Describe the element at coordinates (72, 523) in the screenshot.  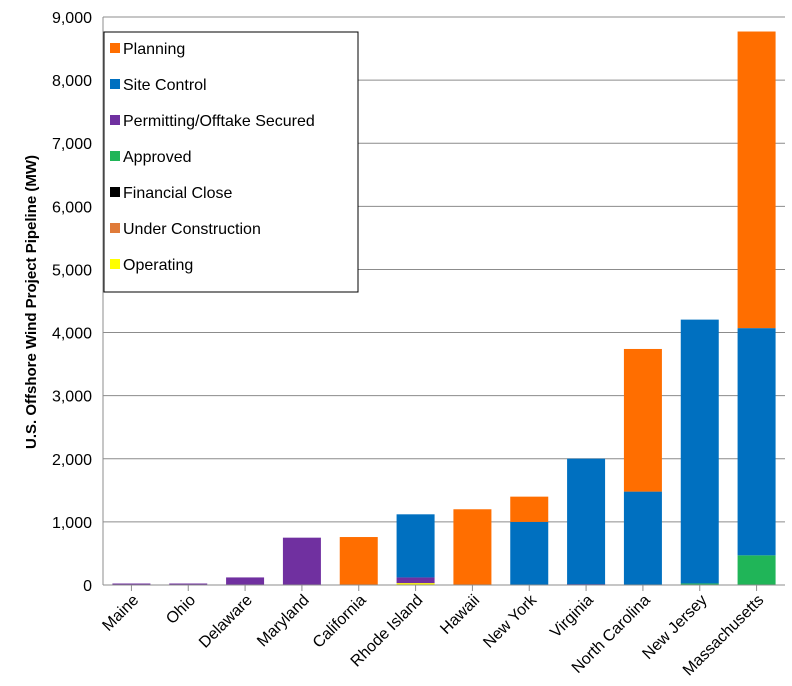
I see `y-tick-label: 1,000` at that location.